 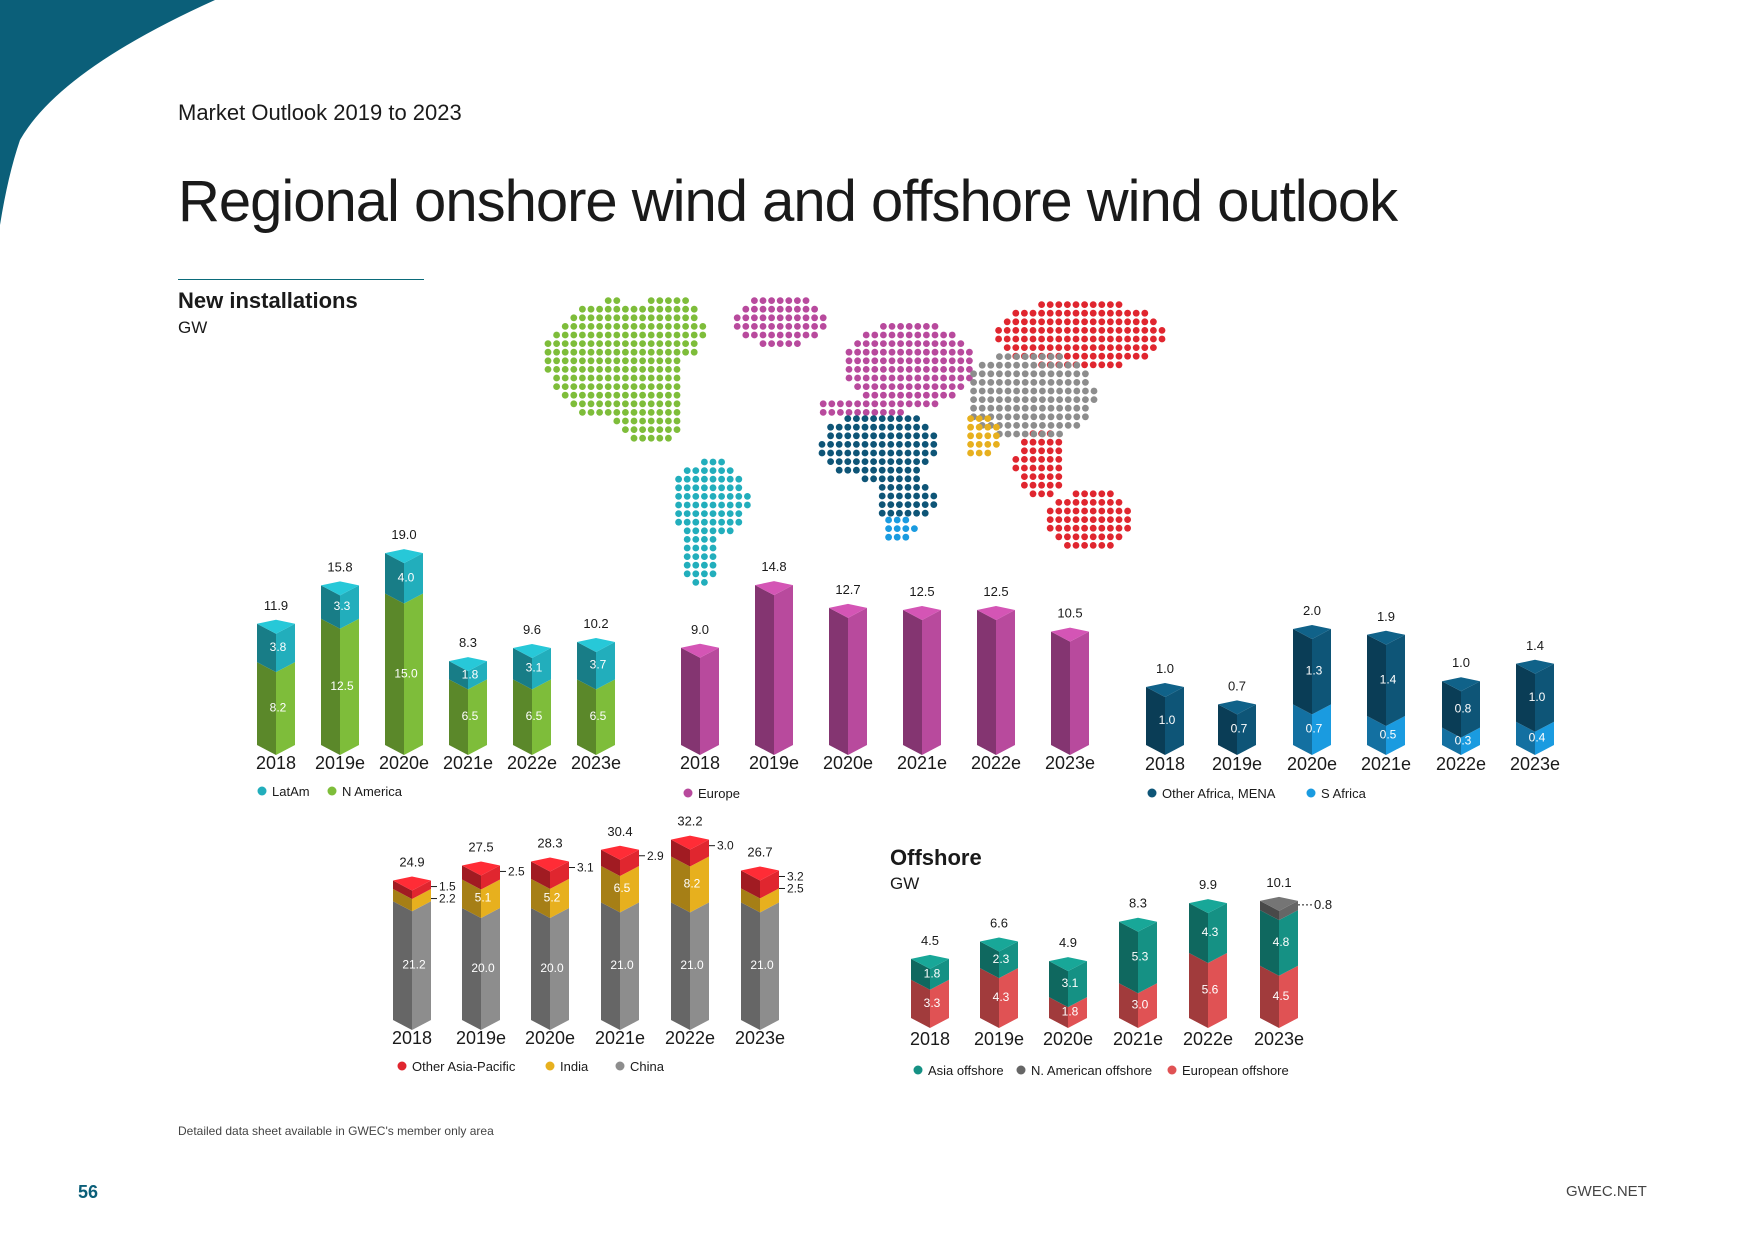 I want to click on category-label: 2018, so click(x=930, y=1039).